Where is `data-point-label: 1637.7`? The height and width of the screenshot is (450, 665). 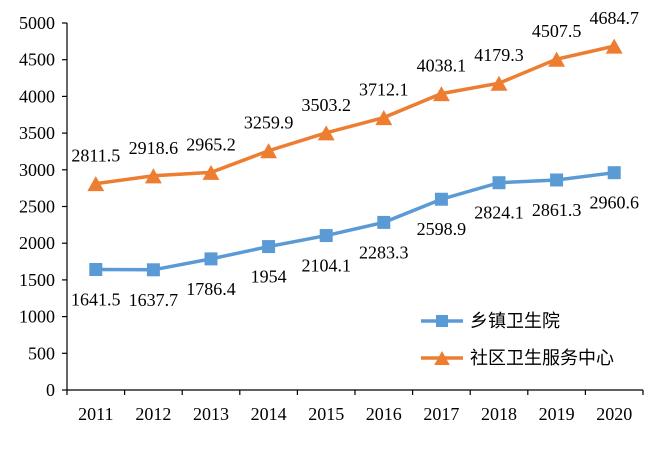
data-point-label: 1637.7 is located at coordinates (154, 300).